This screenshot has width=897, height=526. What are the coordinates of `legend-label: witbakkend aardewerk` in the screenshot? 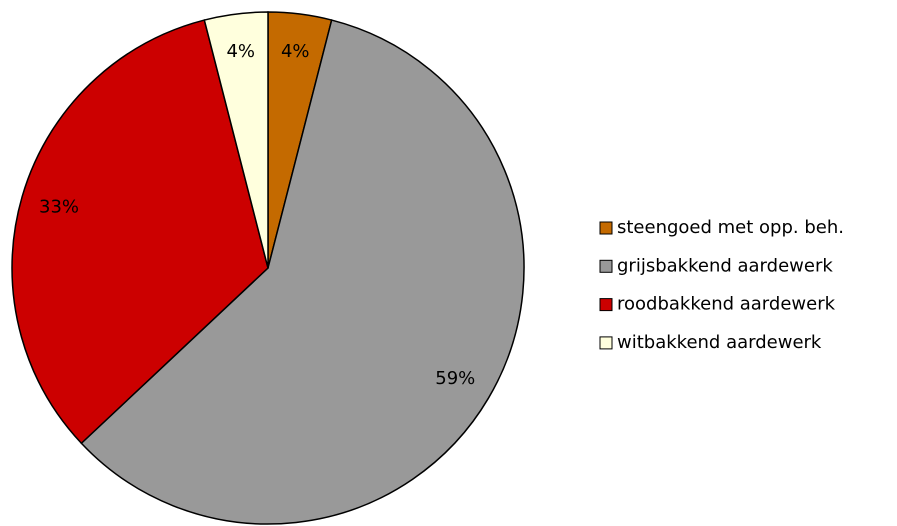 It's located at (719, 342).